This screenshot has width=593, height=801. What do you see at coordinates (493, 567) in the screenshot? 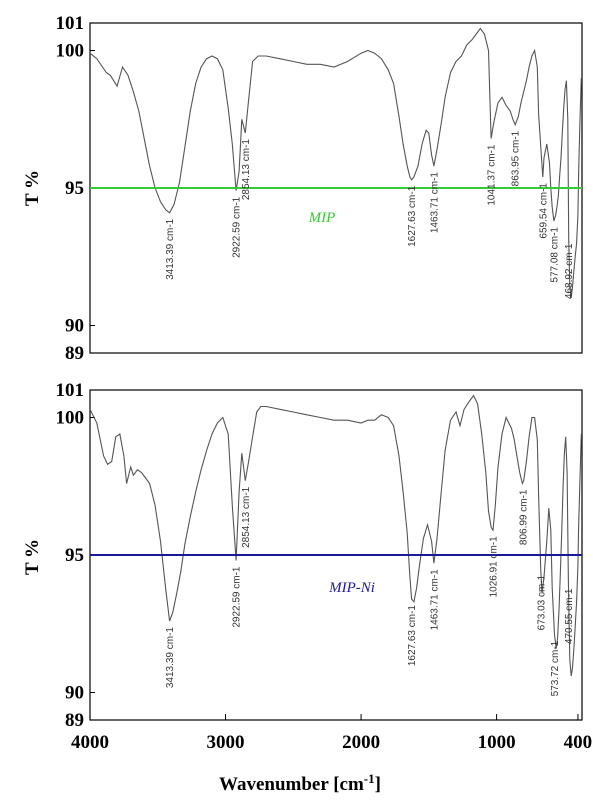
I see `peak-label: 1026.91 cm-1` at bounding box center [493, 567].